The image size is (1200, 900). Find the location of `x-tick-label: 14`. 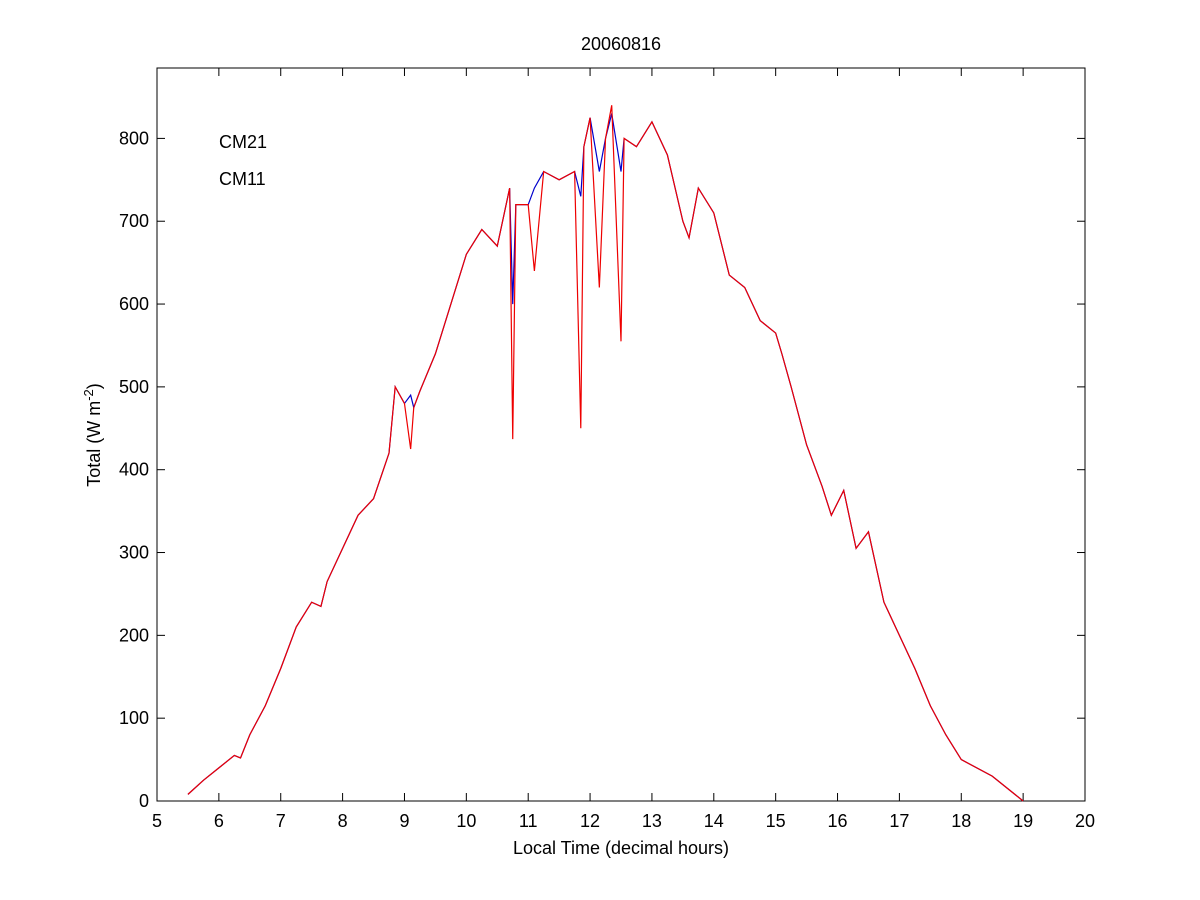

x-tick-label: 14 is located at coordinates (714, 821).